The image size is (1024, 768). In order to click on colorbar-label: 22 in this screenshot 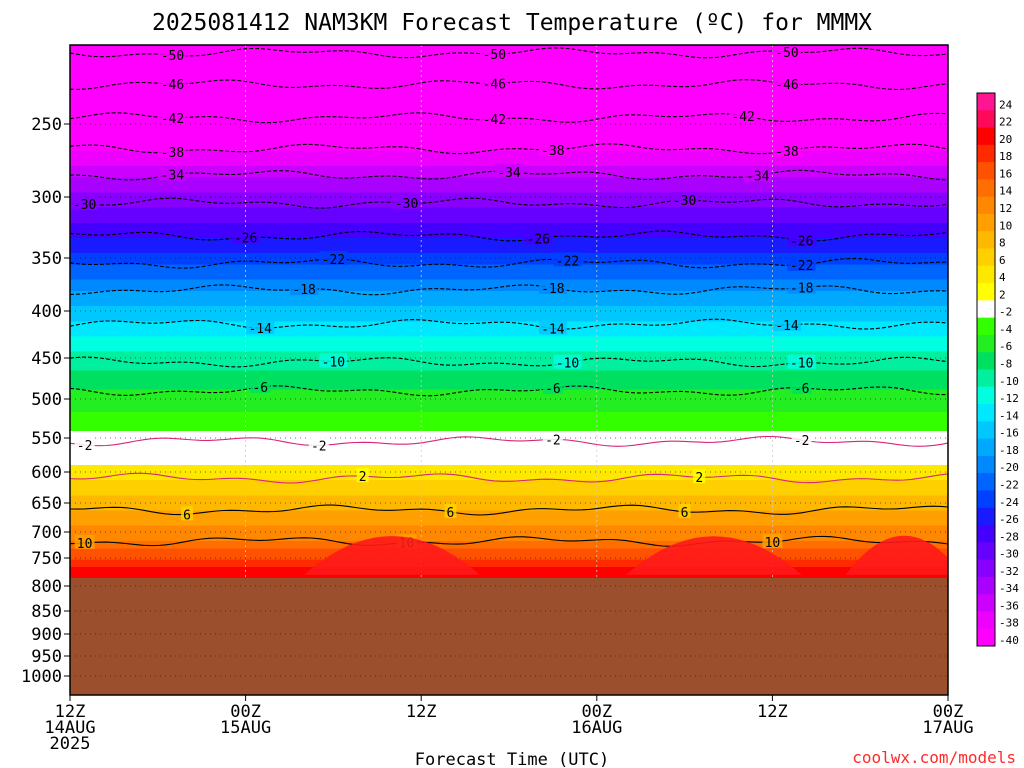, I will do `click(1005, 122)`.